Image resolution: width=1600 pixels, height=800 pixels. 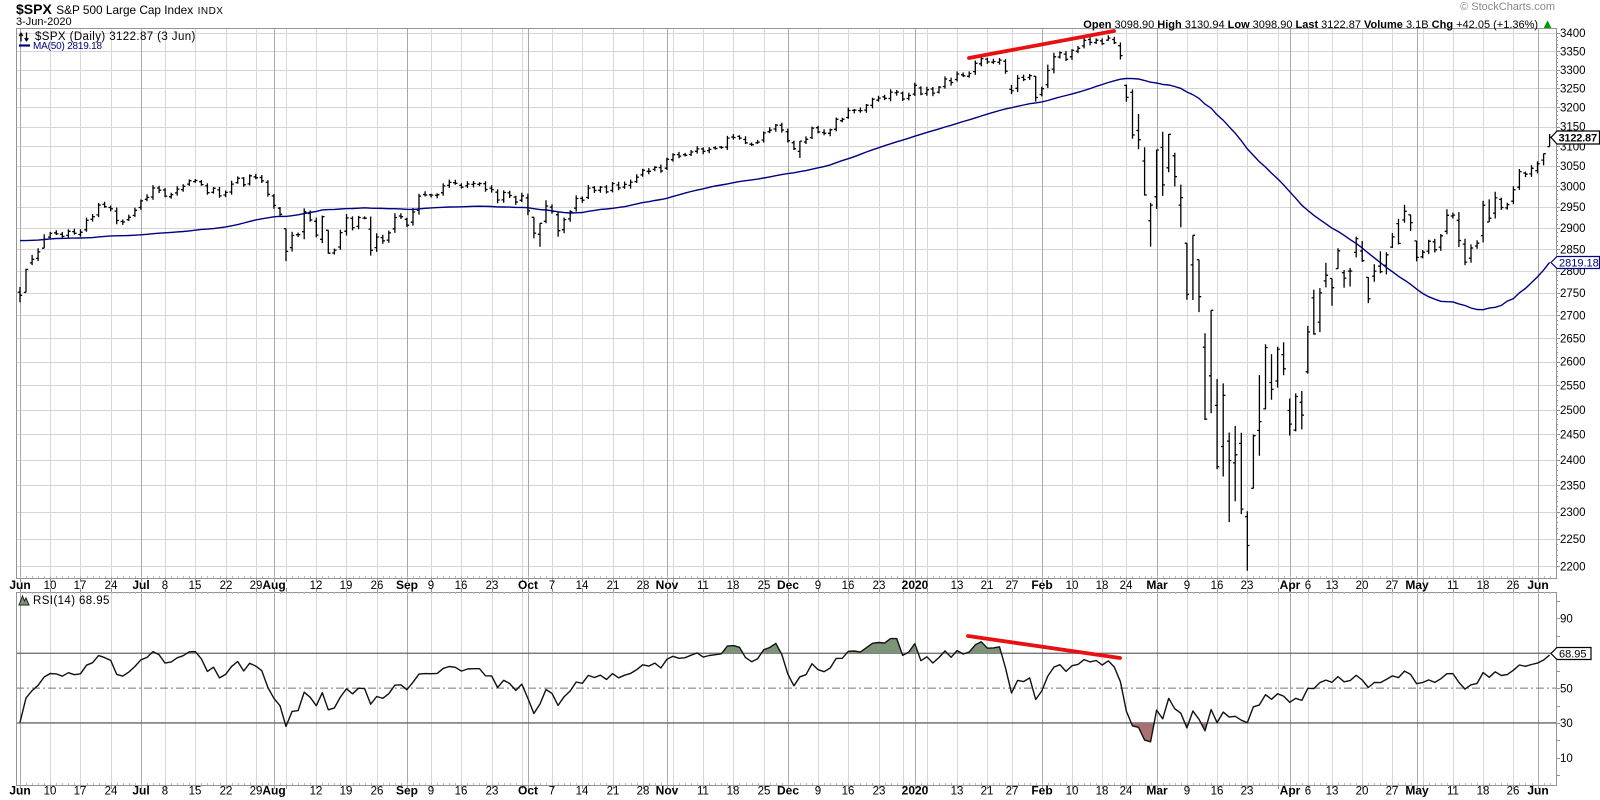 What do you see at coordinates (1290, 585) in the screenshot?
I see `svg-text: Apr` at bounding box center [1290, 585].